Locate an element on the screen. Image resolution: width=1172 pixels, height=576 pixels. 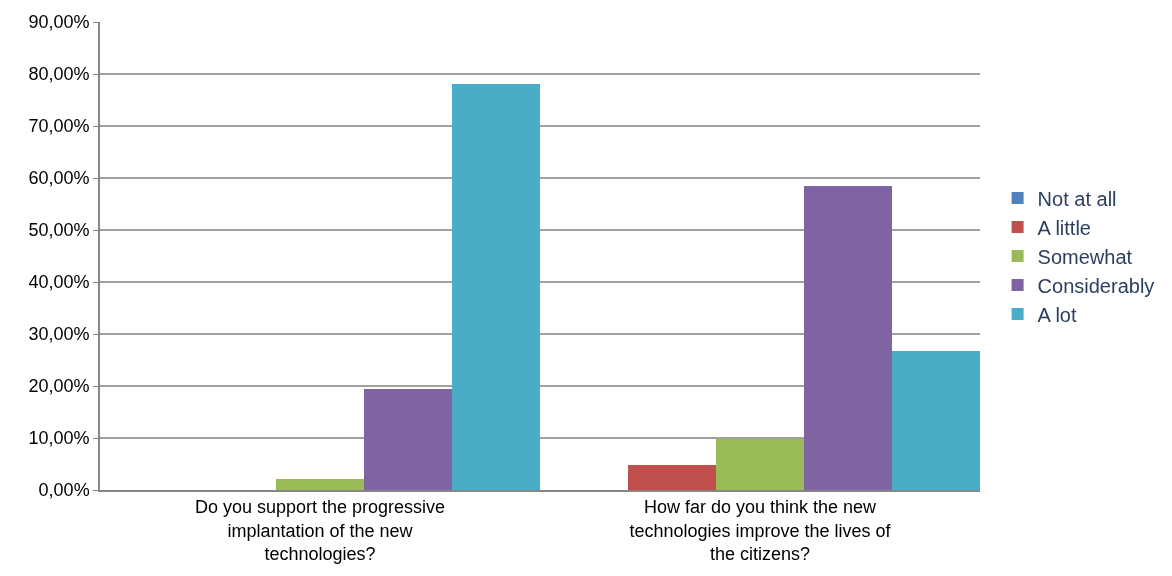
y-tick-label: 20,00% is located at coordinates (59, 386).